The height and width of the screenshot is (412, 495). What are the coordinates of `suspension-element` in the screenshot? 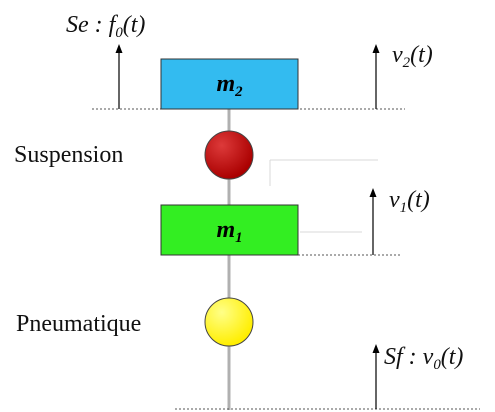 It's located at (229, 155).